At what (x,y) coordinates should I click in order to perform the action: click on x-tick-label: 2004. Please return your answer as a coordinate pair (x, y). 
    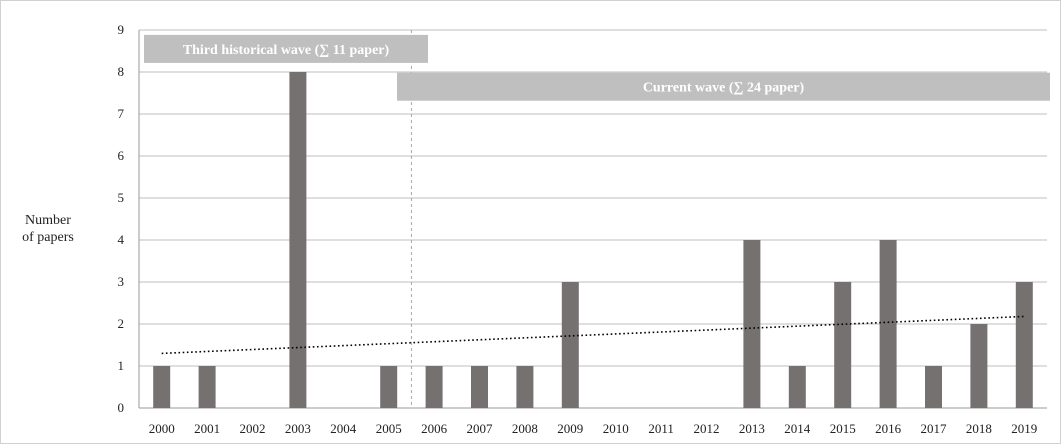
    Looking at the image, I should click on (343, 428).